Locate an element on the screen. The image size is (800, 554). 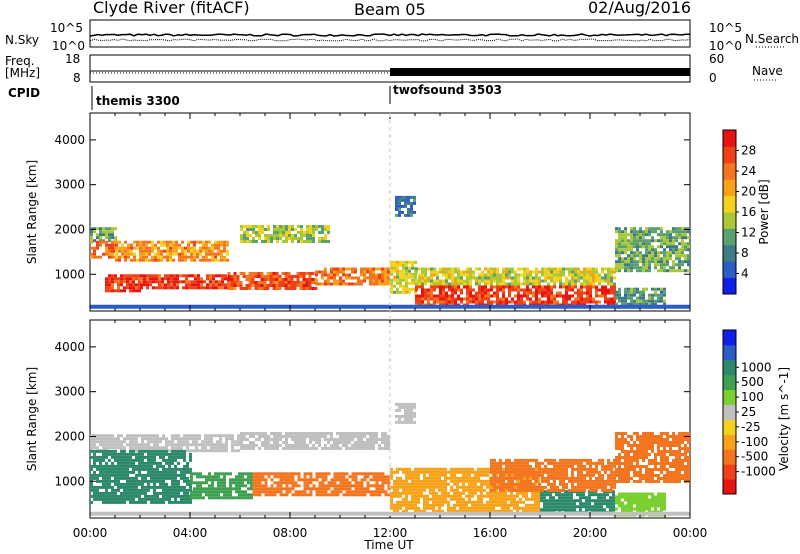
freq-tick-bottom: 8 is located at coordinates (77, 78).